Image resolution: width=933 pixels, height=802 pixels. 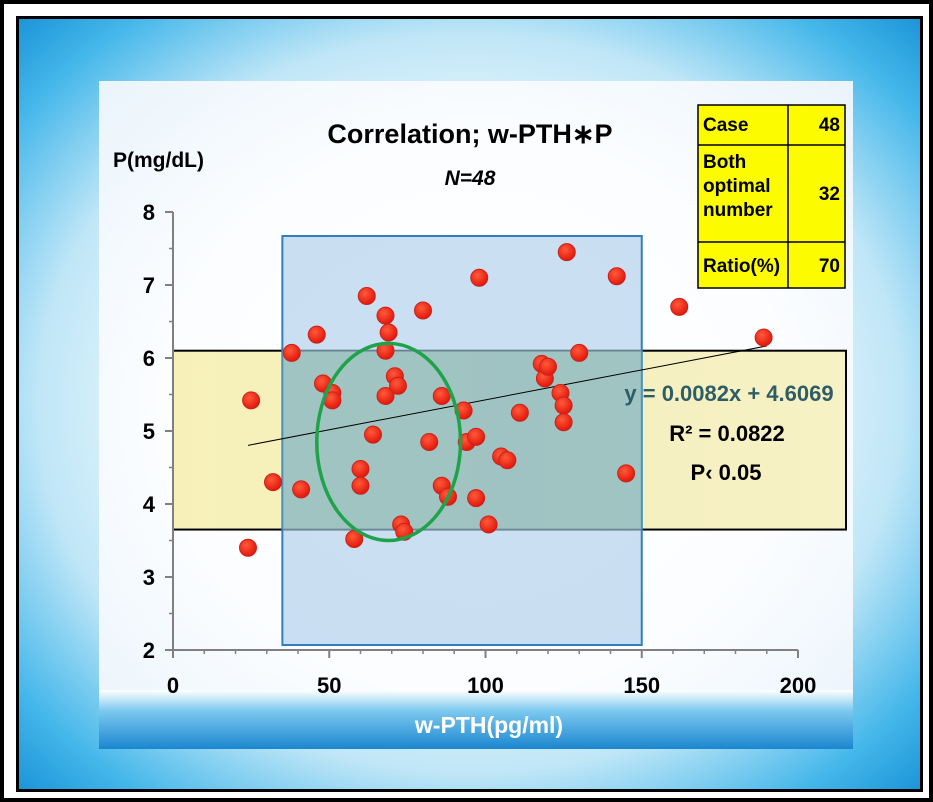 I want to click on table-value-case: 48, so click(x=829, y=125).